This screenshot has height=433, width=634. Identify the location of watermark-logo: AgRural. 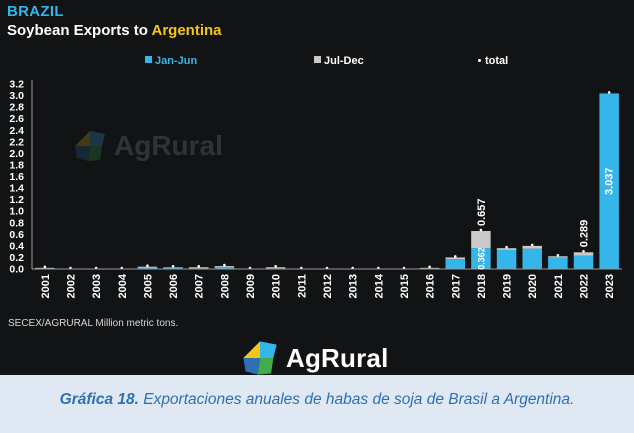
(147, 146).